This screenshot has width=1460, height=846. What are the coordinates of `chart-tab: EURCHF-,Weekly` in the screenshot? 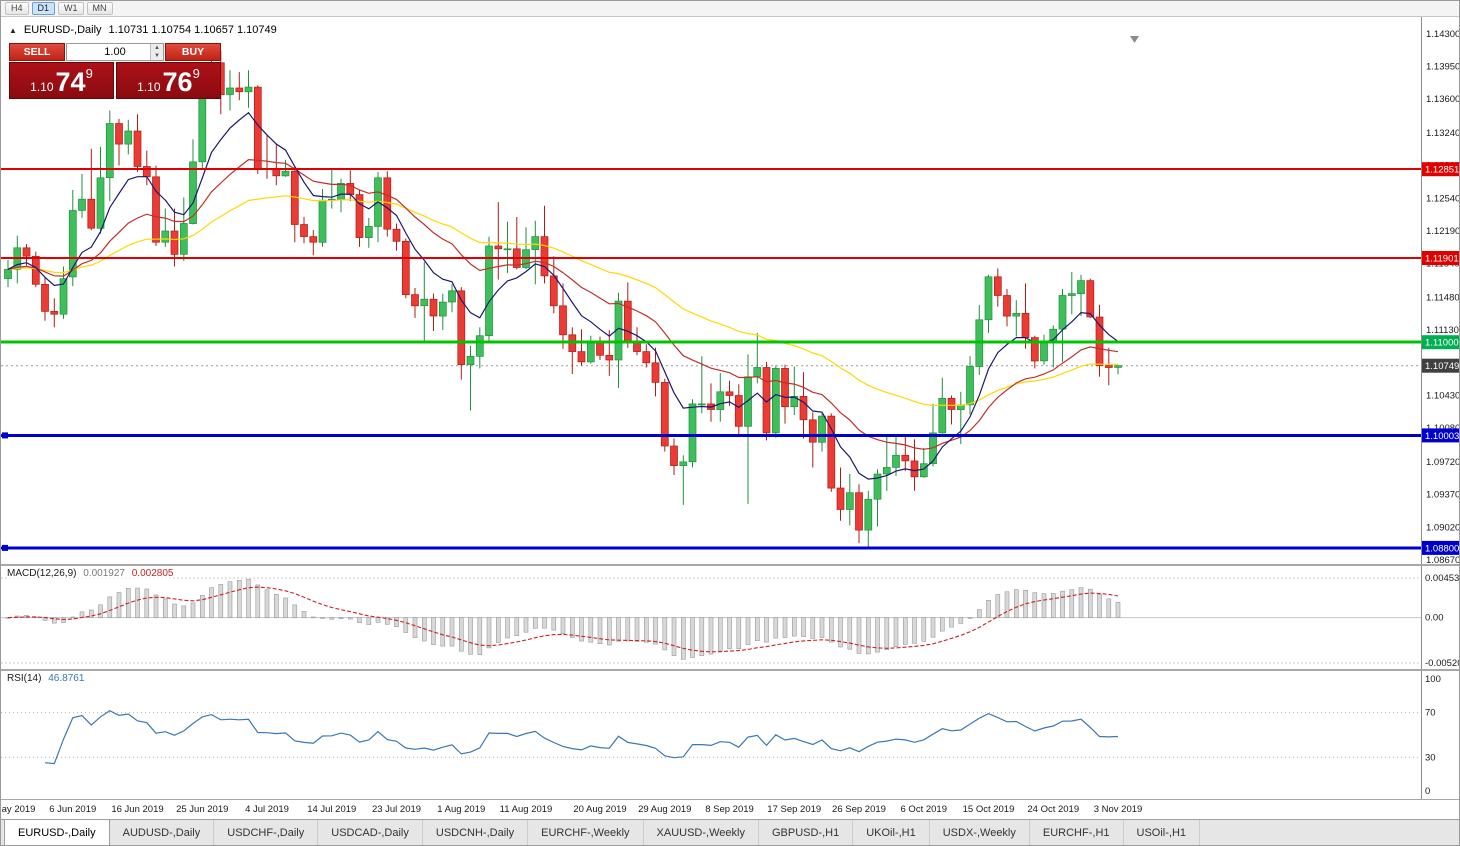 It's located at (586, 832).